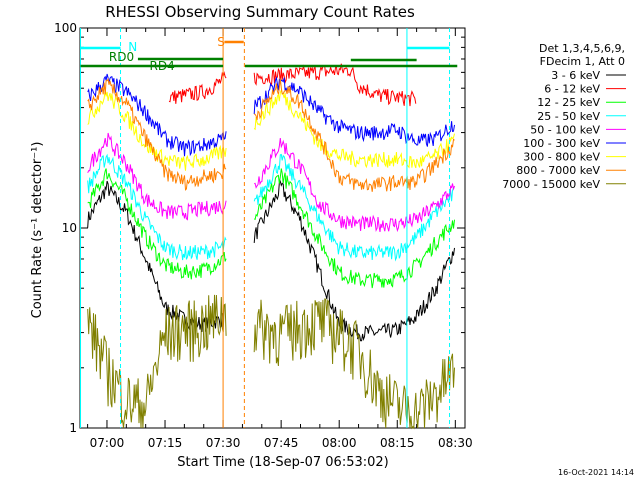  Describe the element at coordinates (455, 443) in the screenshot. I see `x-tick-label: 08:30` at that location.